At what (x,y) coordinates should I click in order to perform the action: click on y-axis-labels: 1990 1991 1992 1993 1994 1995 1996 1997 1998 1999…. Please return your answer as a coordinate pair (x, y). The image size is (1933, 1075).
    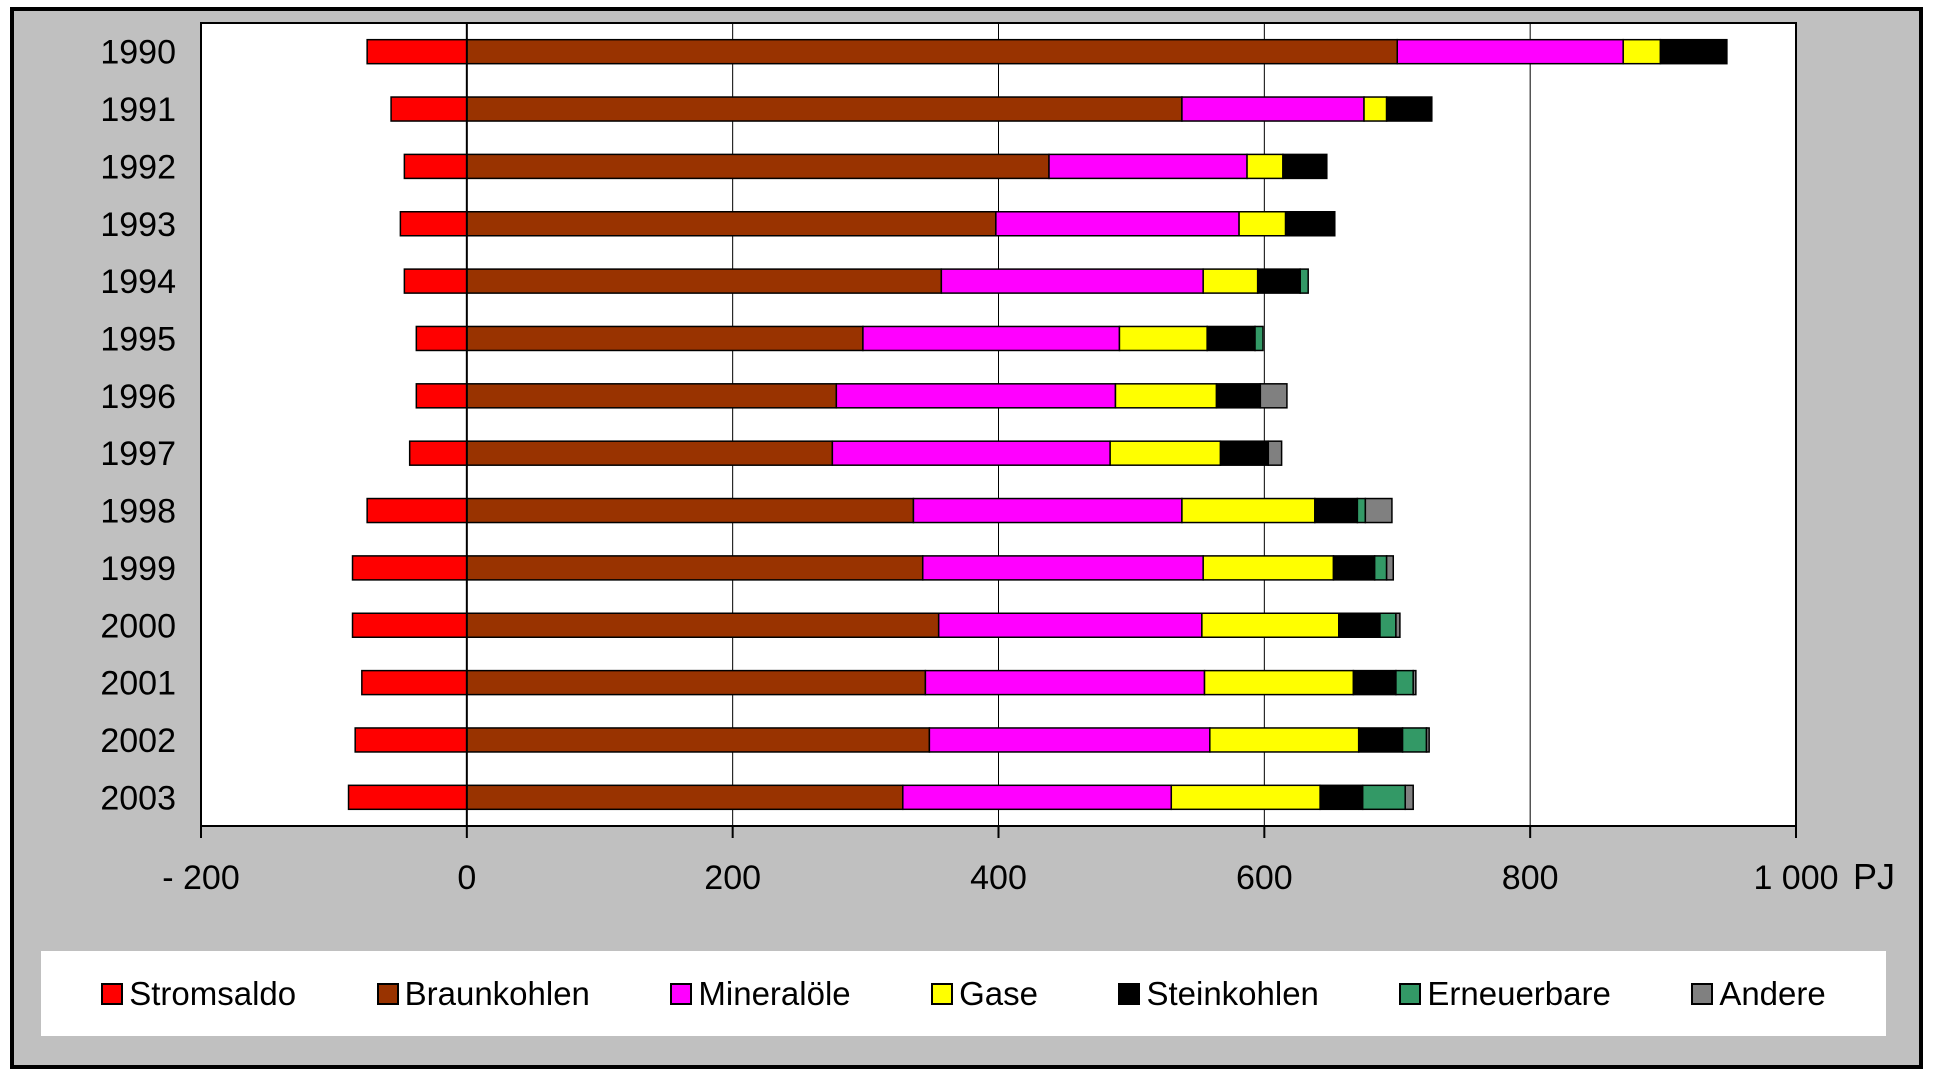
    Looking at the image, I should click on (138, 426).